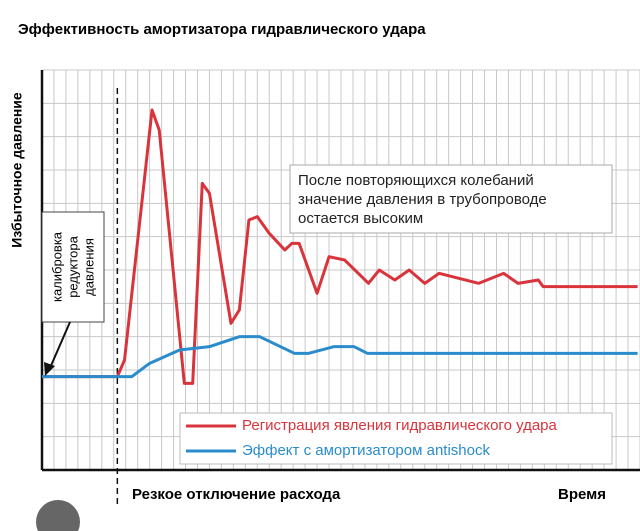 This screenshot has width=640, height=531. What do you see at coordinates (396, 438) in the screenshot?
I see `legend-box` at bounding box center [396, 438].